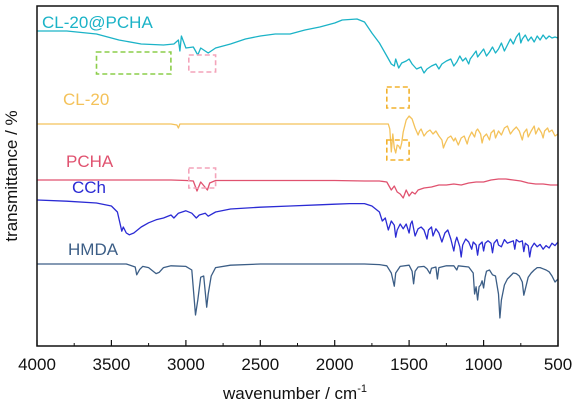 Image resolution: width=573 pixels, height=405 pixels. Describe the element at coordinates (93, 249) in the screenshot. I see `series-label-hmda: HMDA` at that location.